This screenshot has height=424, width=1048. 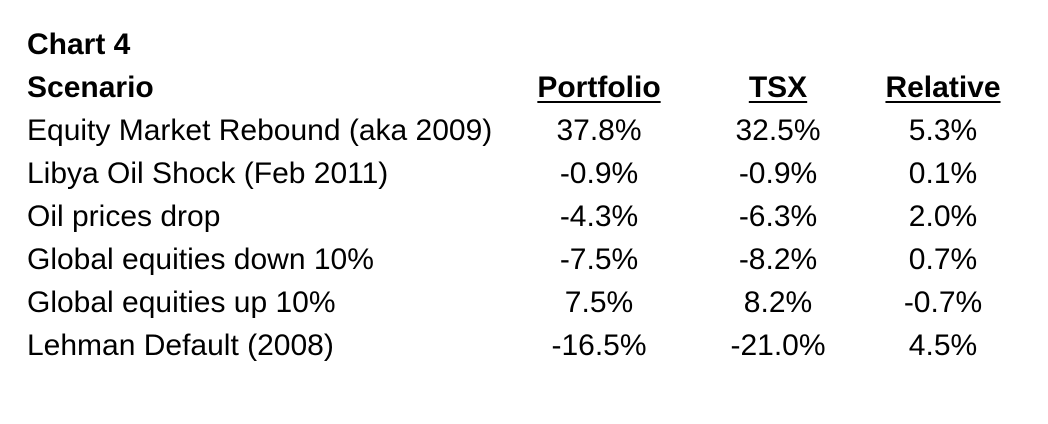 What do you see at coordinates (180, 345) in the screenshot?
I see `scenario-label: Lehman Default (2008)` at bounding box center [180, 345].